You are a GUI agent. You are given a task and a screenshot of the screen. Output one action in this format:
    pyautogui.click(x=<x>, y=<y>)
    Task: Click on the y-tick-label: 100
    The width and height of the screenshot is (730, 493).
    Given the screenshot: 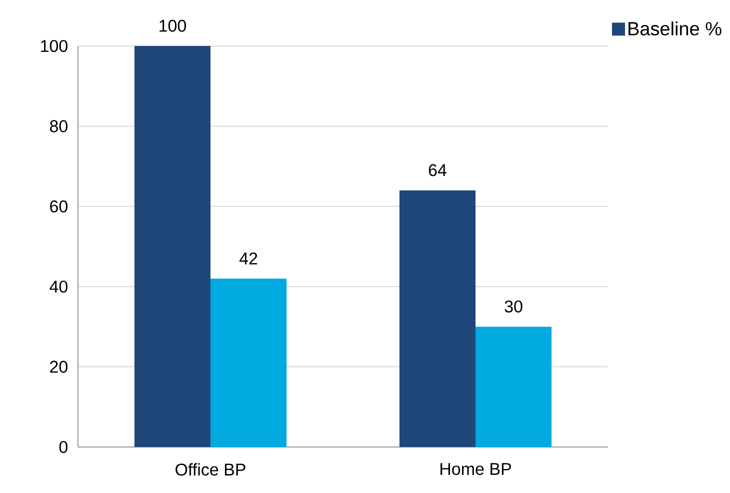 What is the action you would take?
    pyautogui.click(x=54, y=46)
    